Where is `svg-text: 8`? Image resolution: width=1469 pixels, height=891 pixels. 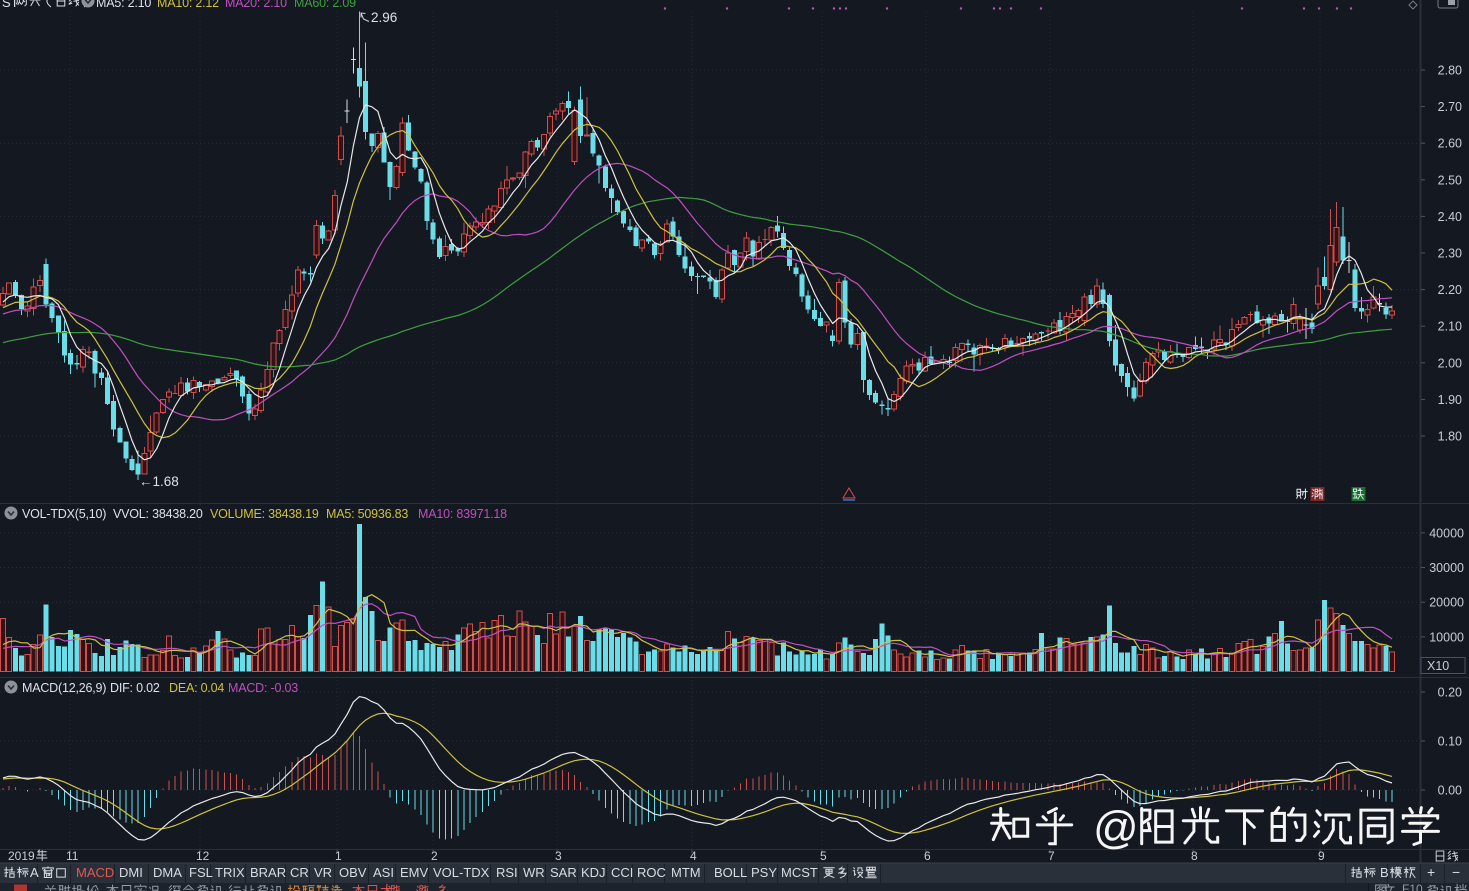
svg-text: 8 is located at coordinates (1194, 856).